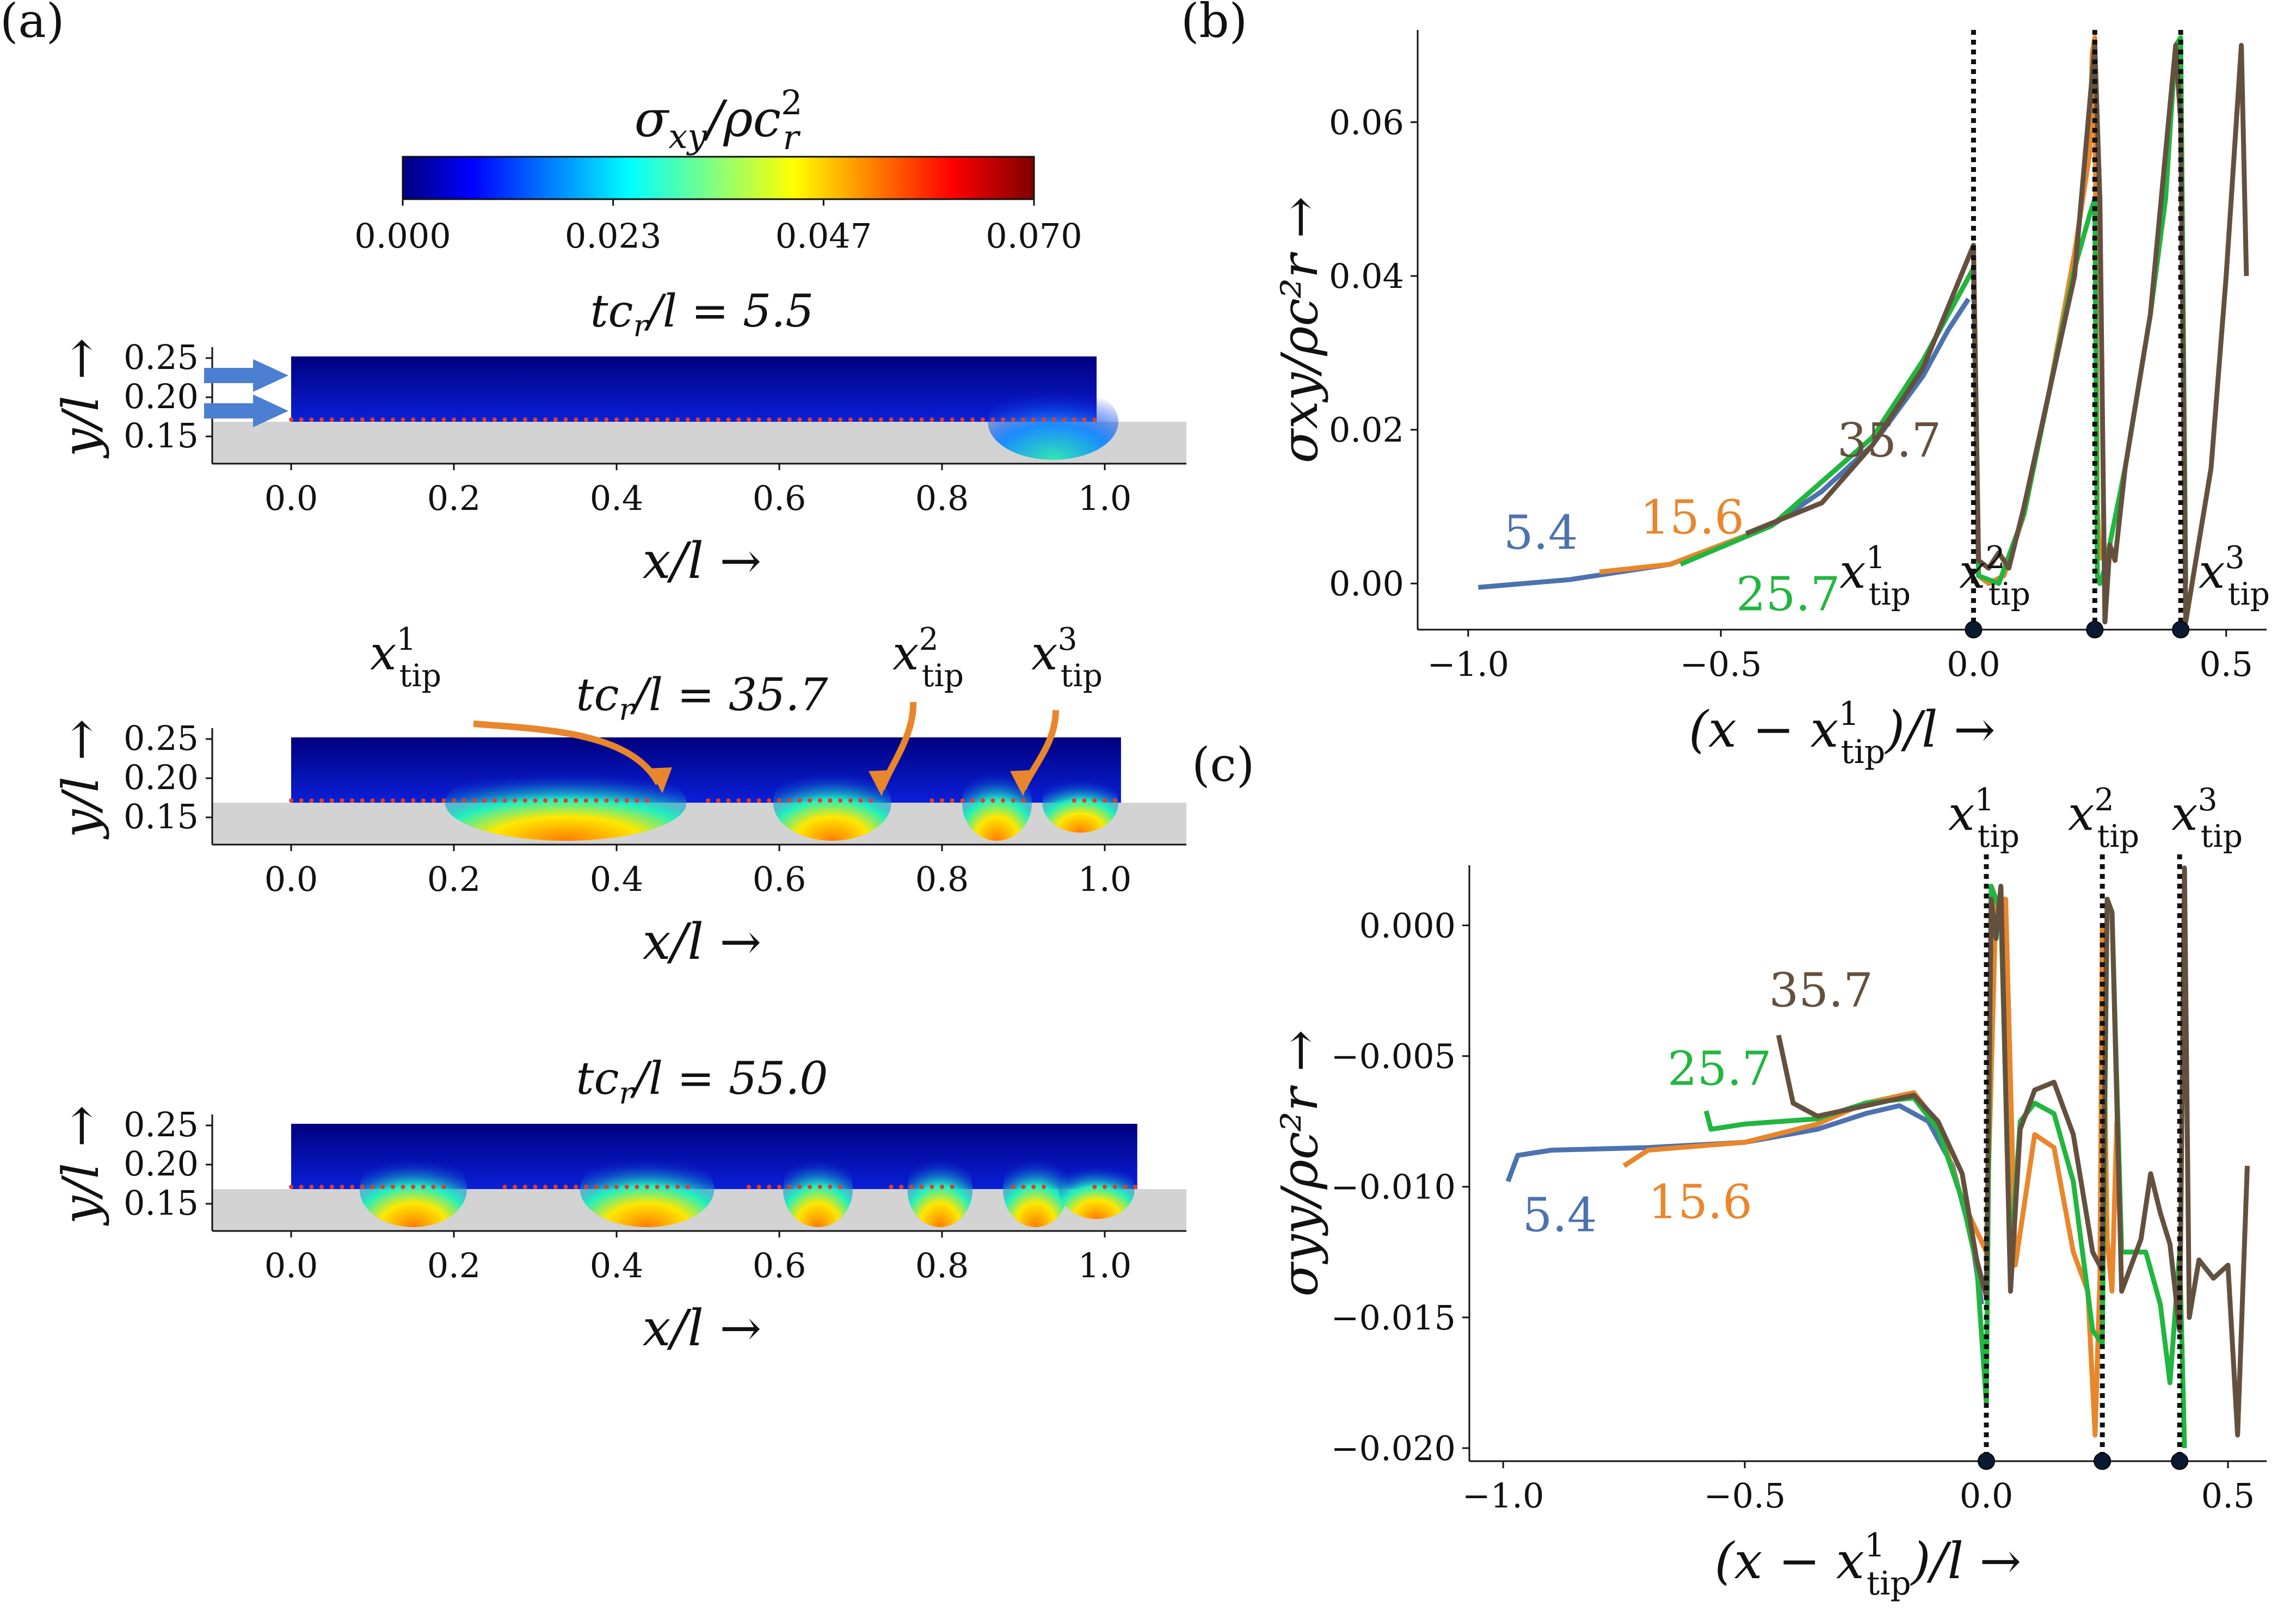  What do you see at coordinates (611, 311) in the screenshot?
I see `snapshot-title-pre: tc` at bounding box center [611, 311].